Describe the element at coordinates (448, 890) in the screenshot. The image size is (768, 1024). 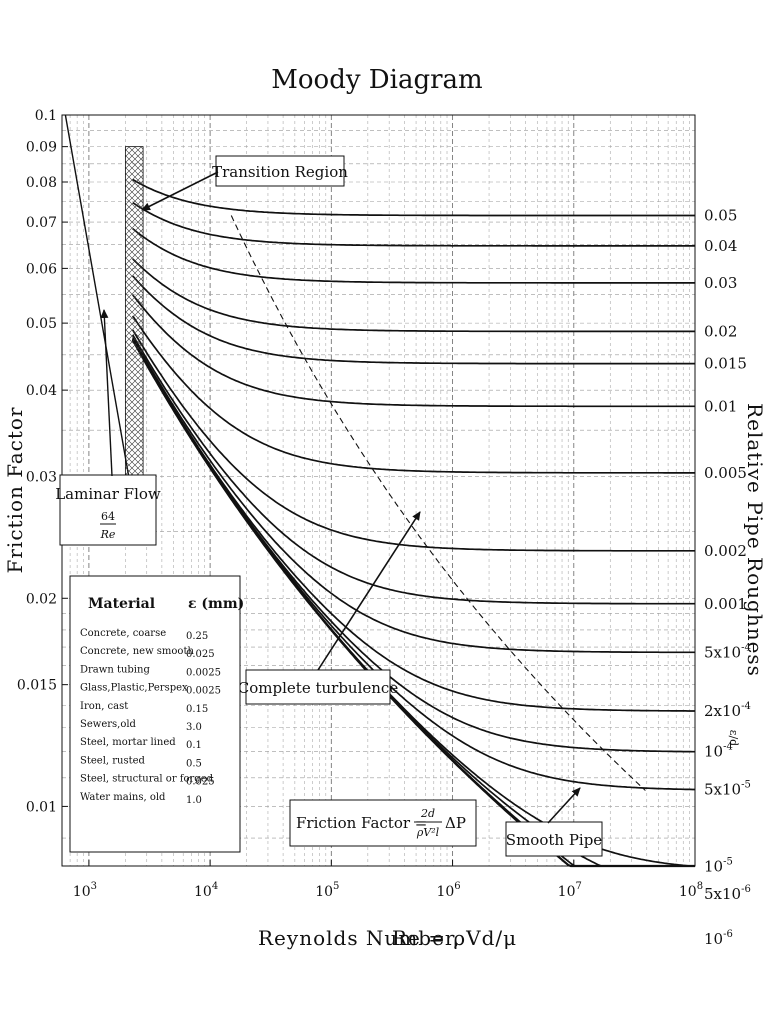
I see `x-tick-label: 10⁶` at that location.